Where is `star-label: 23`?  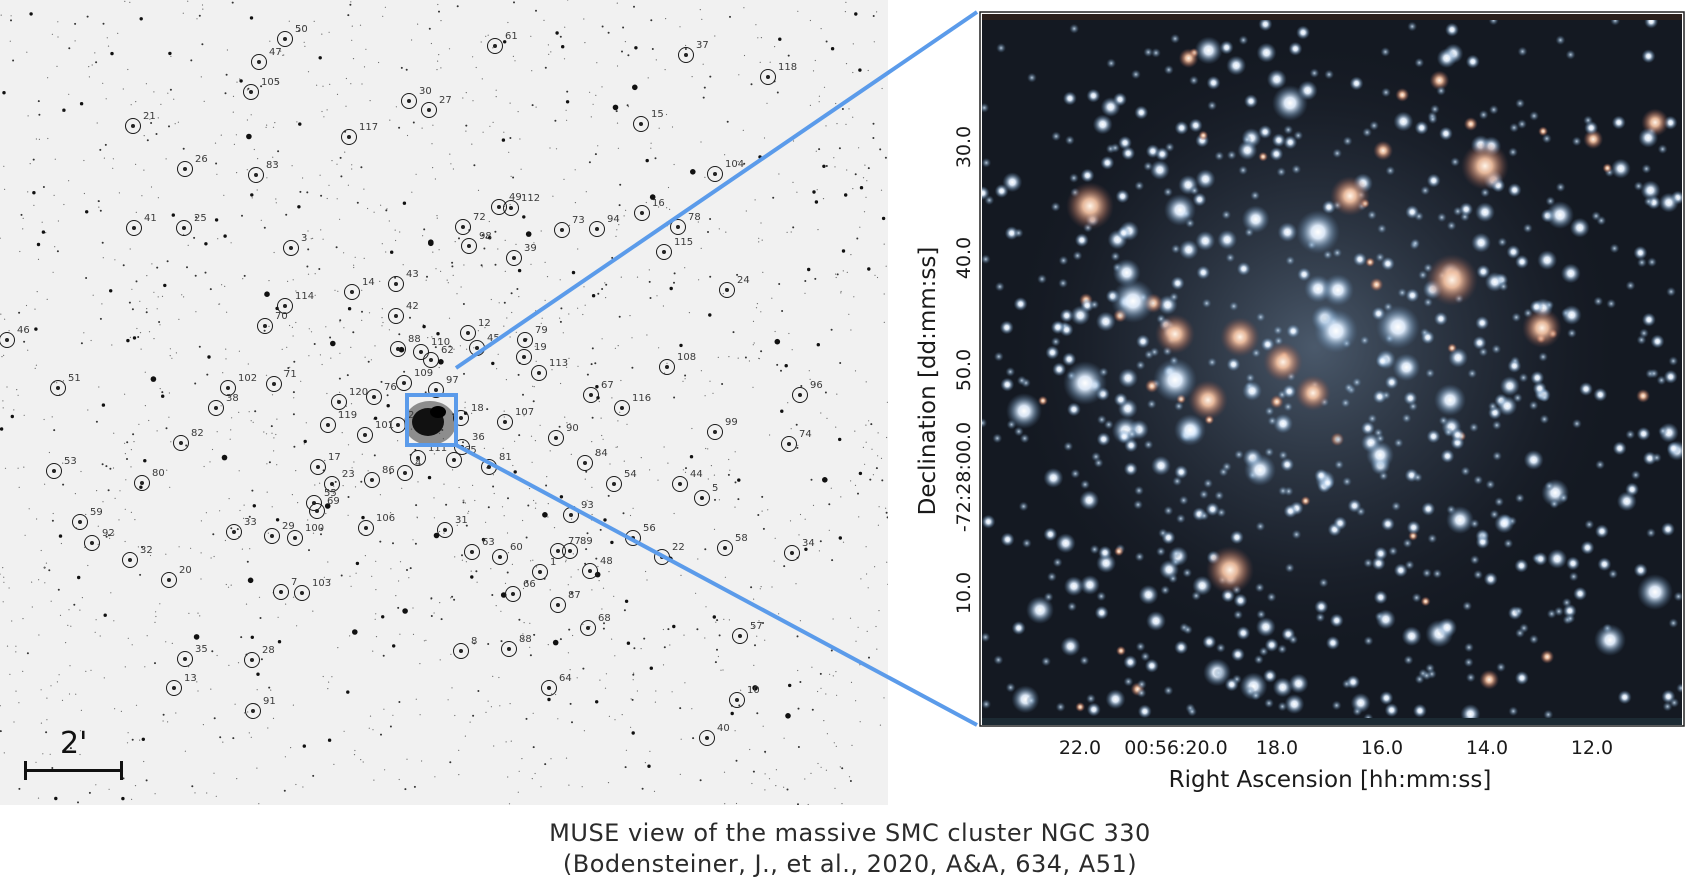
star-label: 23 is located at coordinates (348, 474).